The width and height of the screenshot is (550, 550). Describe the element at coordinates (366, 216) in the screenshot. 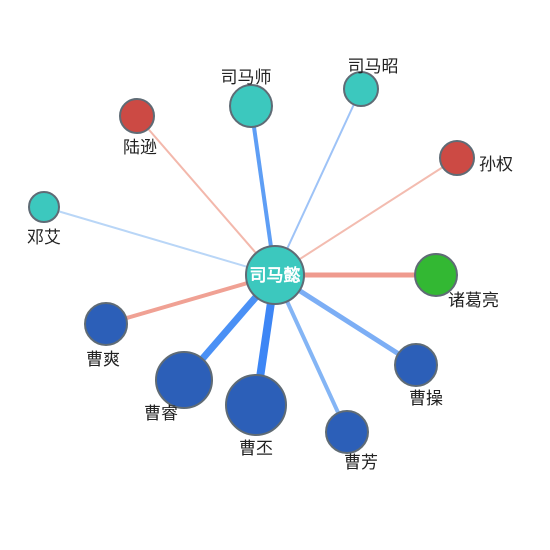

I see `edge-sunquan` at that location.